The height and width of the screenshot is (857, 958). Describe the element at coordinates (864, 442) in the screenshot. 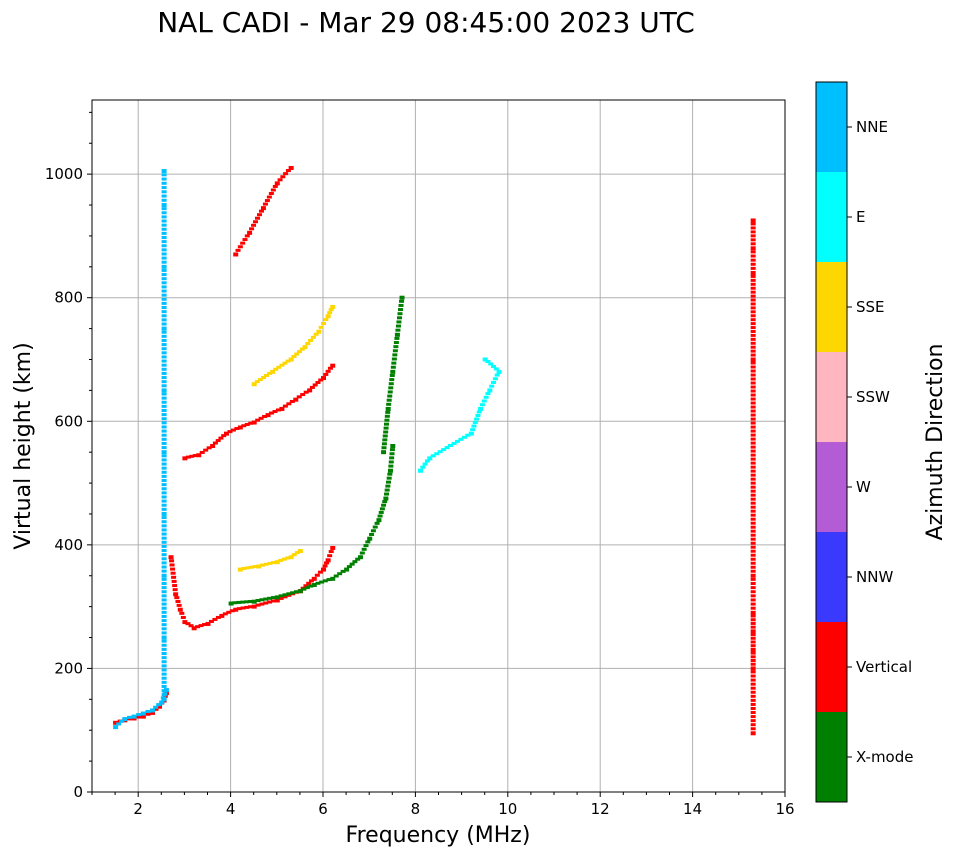

I see `colorbar: NNE E SSE SSW W NNW Vertical X-mode` at that location.